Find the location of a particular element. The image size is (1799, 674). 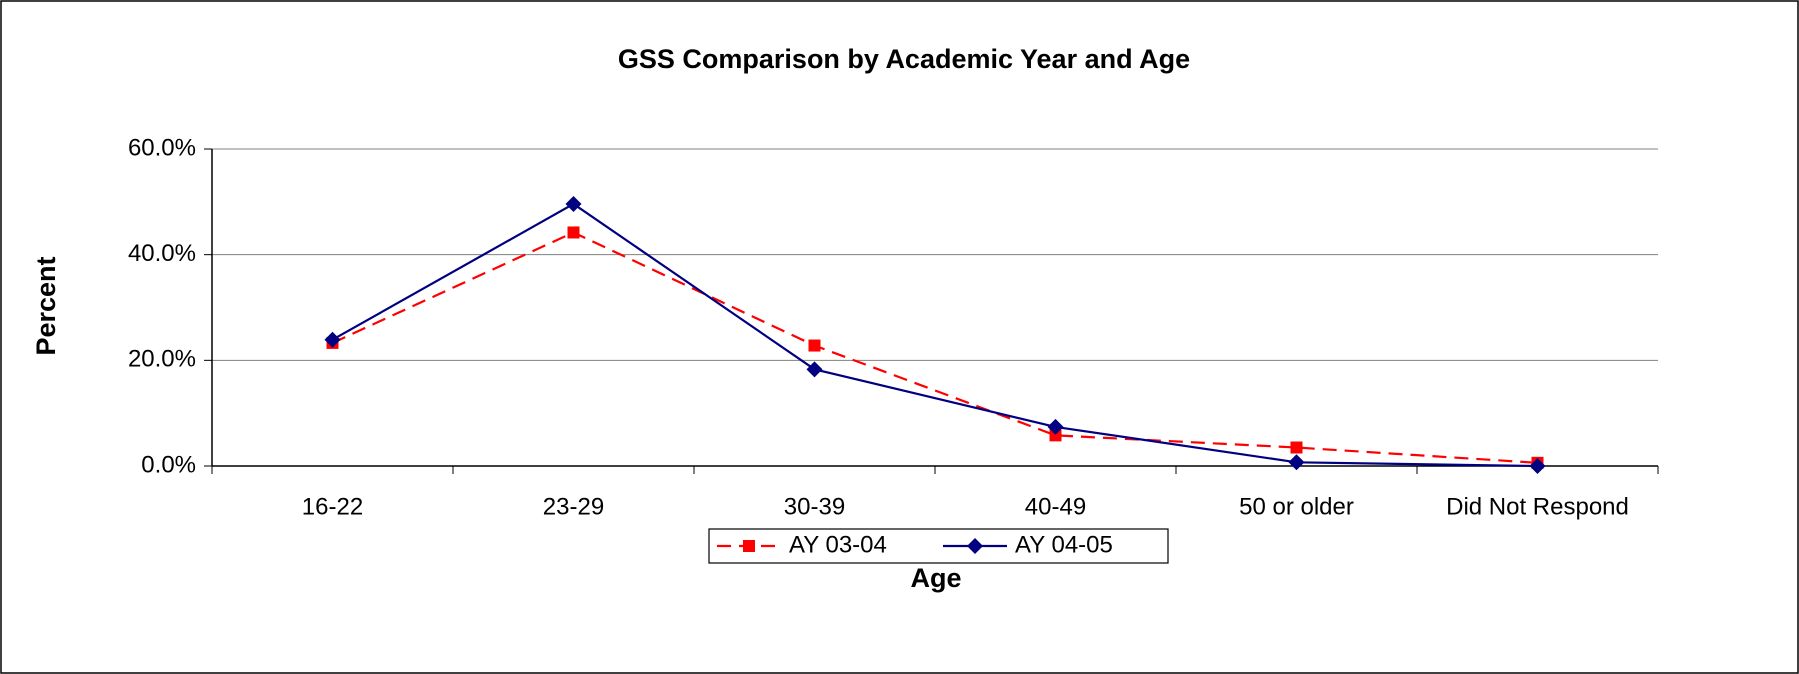

x-tick-label: 40-49 is located at coordinates (1055, 506).